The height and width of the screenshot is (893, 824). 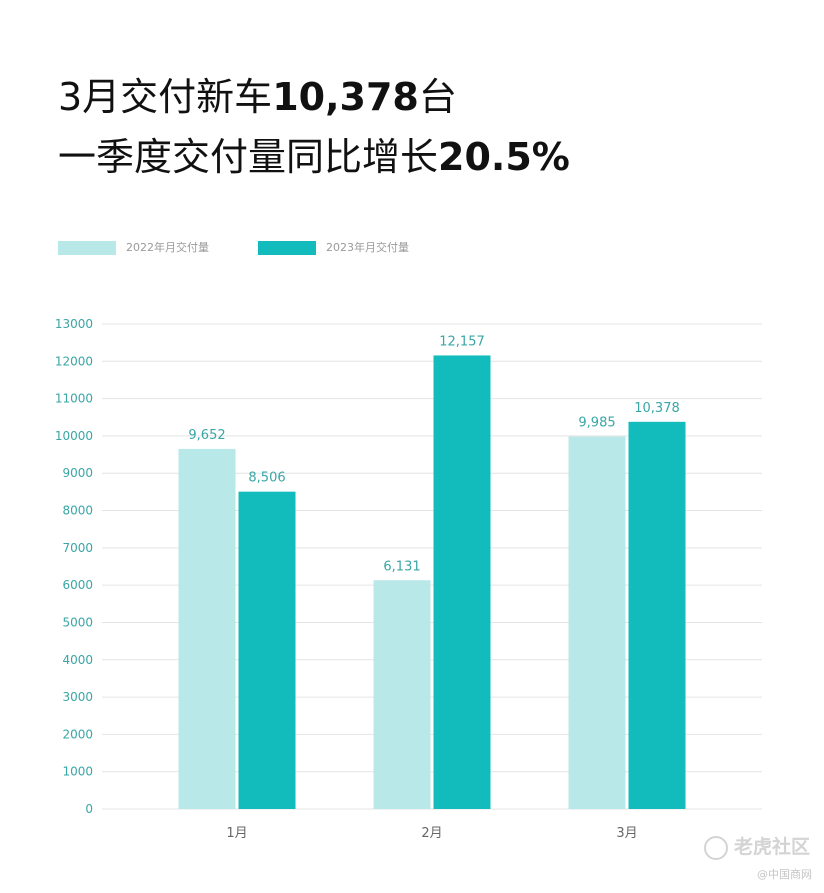 What do you see at coordinates (784, 874) in the screenshot?
I see `watermark-sub: @中国商网` at bounding box center [784, 874].